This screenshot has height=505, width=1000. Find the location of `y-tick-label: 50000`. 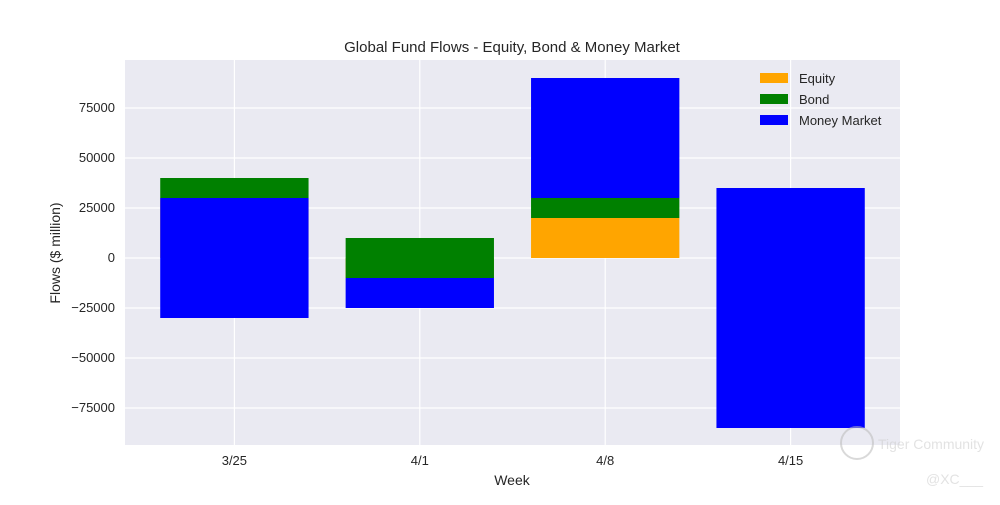

y-tick-label: 50000 is located at coordinates (97, 157).